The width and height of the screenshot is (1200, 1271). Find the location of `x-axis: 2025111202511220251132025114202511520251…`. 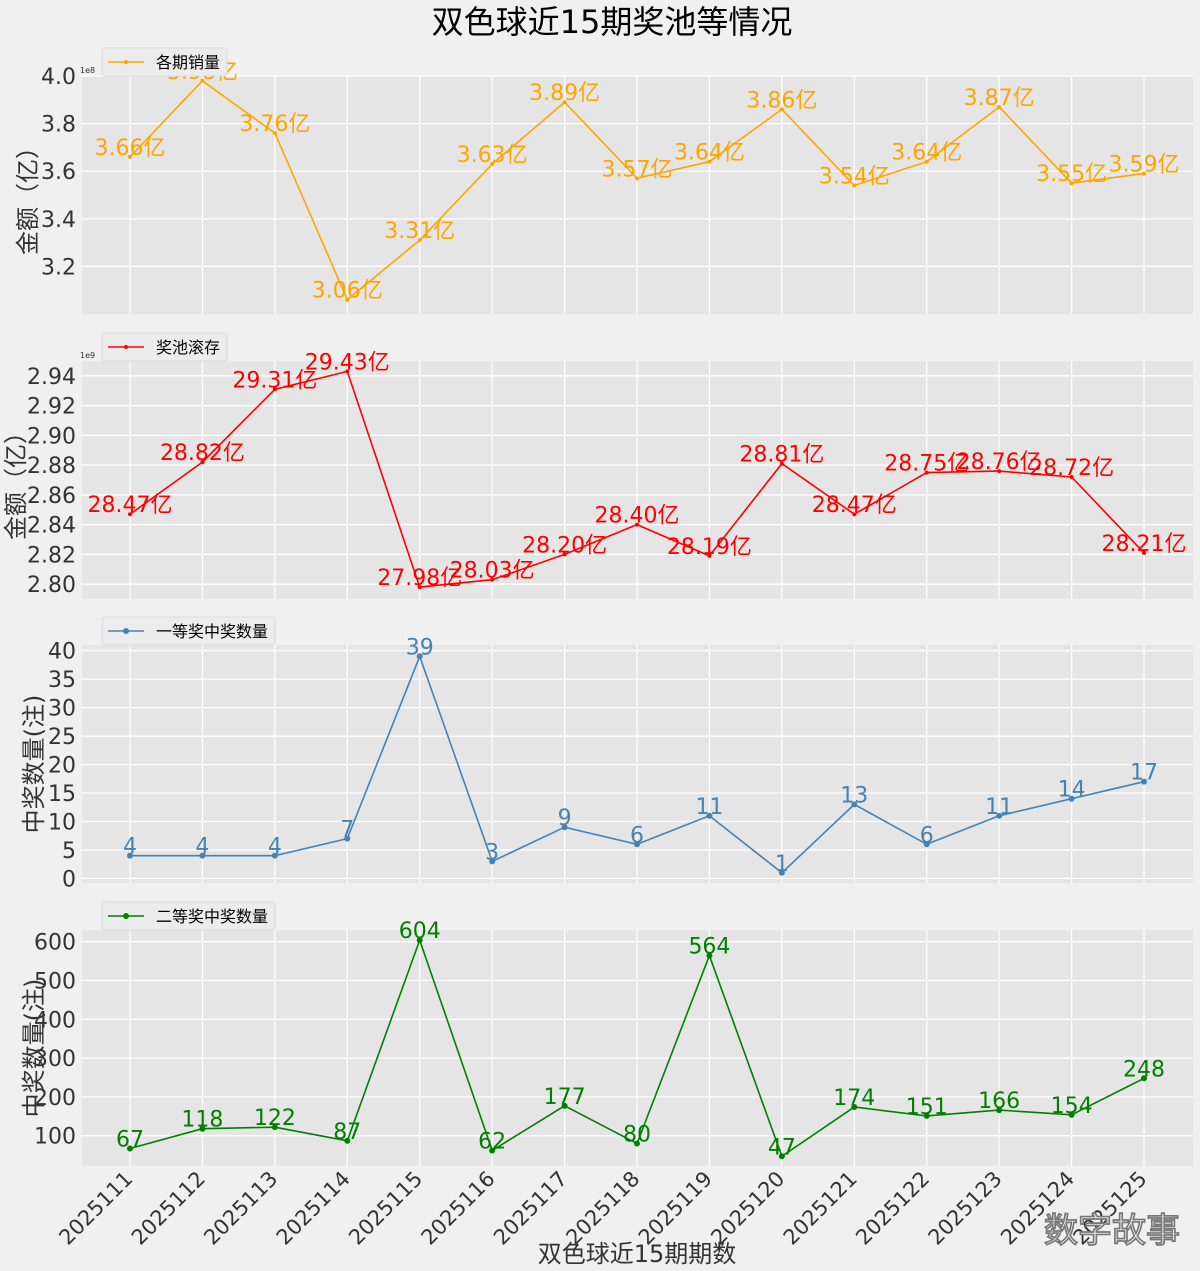

x-axis: 2025111202511220251132025114202511520251… is located at coordinates (602, 1208).